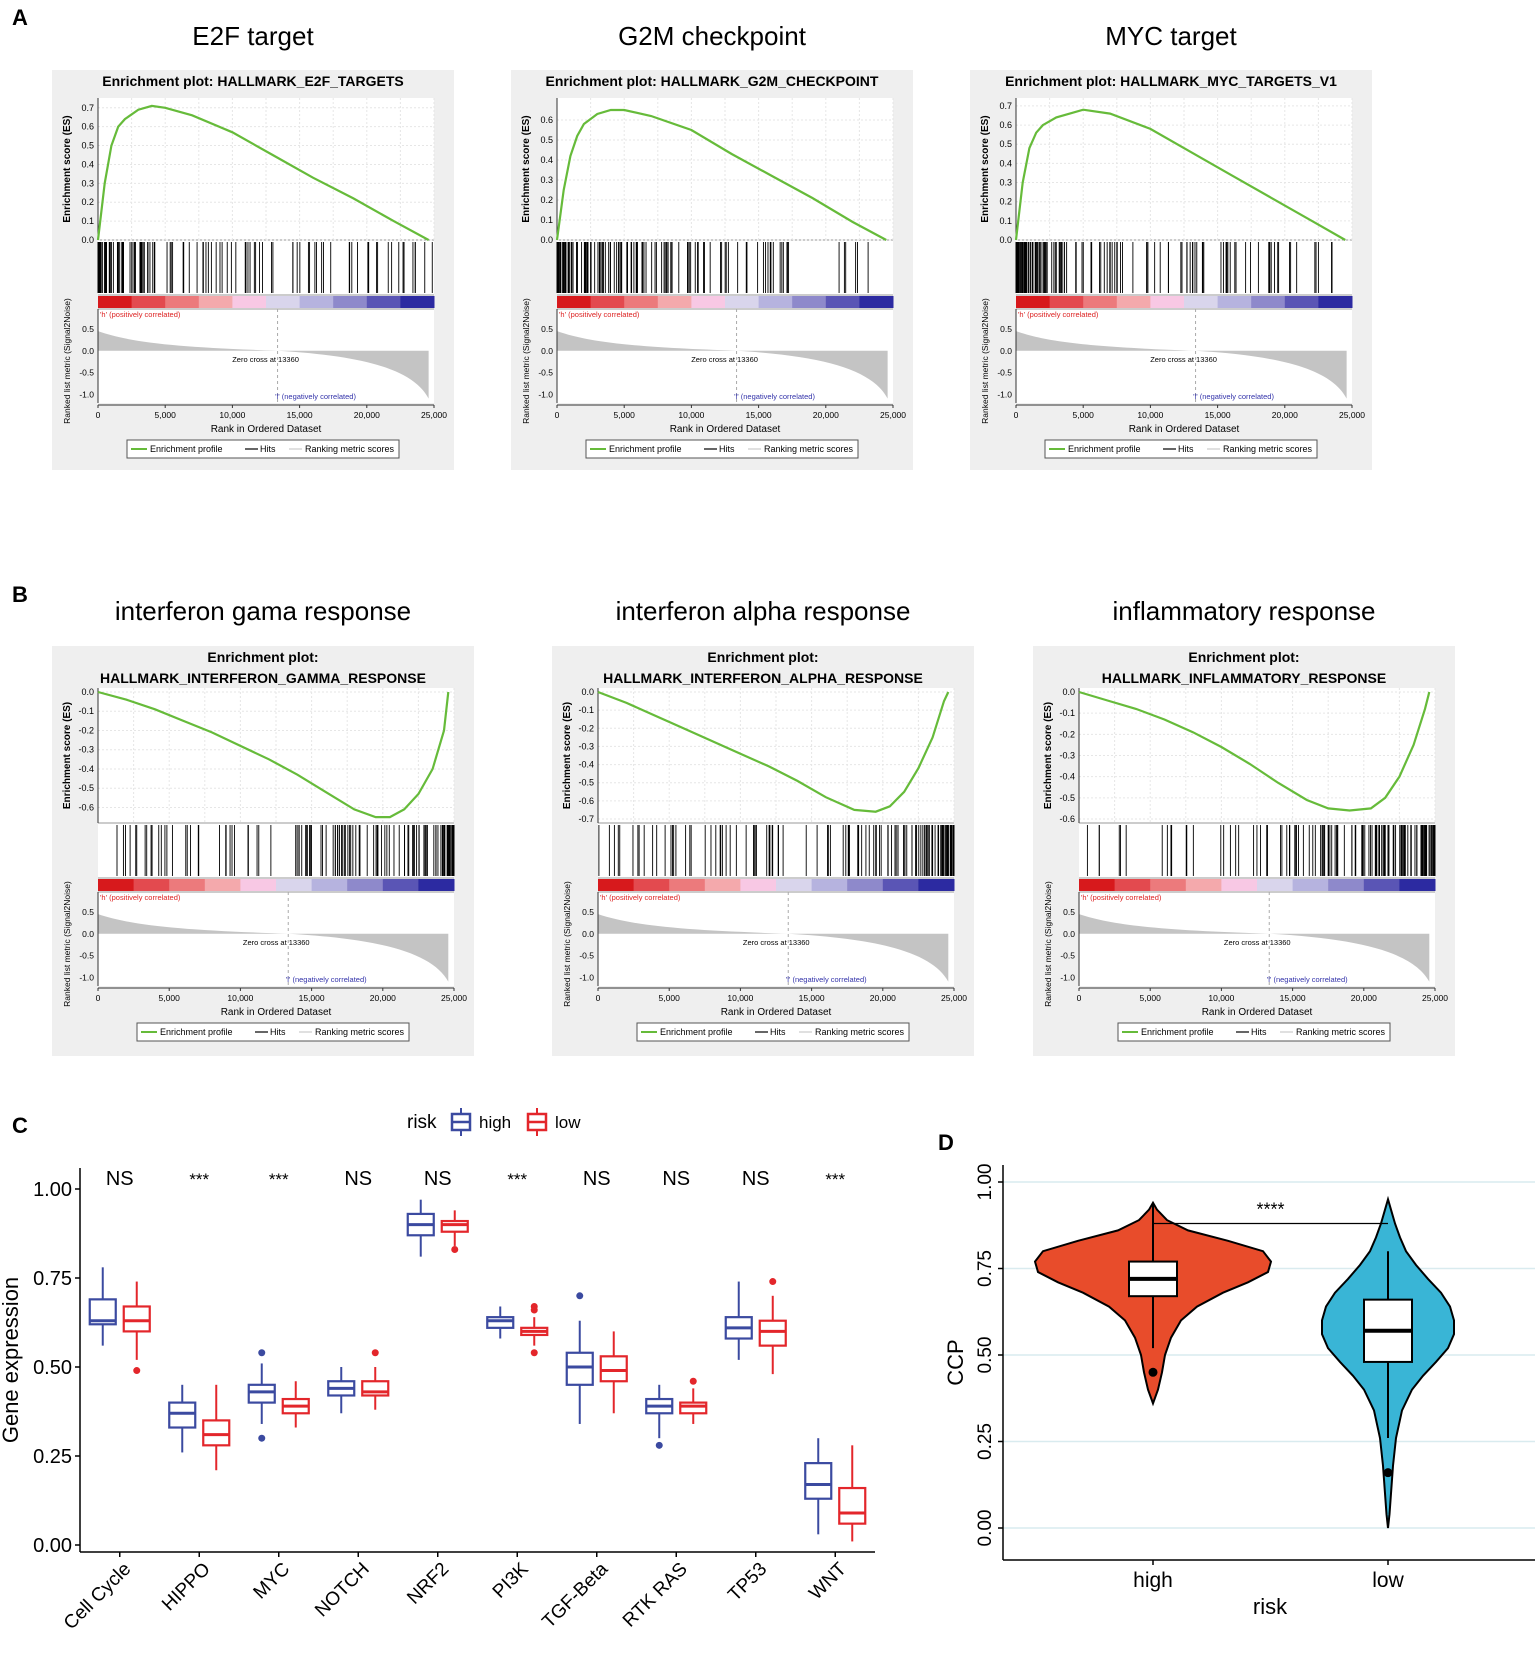 This screenshot has width=1536, height=1655. Describe the element at coordinates (20, 594) in the screenshot. I see `panel-label-b: B` at that location.